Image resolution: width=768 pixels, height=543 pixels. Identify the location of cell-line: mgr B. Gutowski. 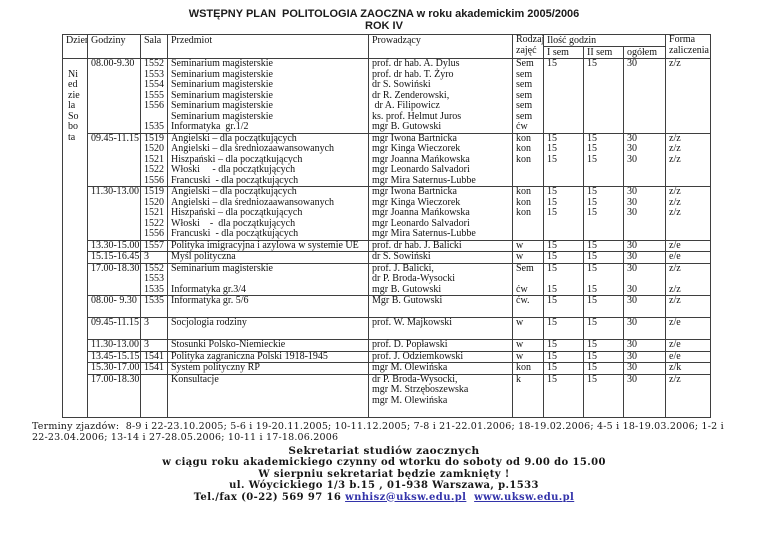
(407, 126).